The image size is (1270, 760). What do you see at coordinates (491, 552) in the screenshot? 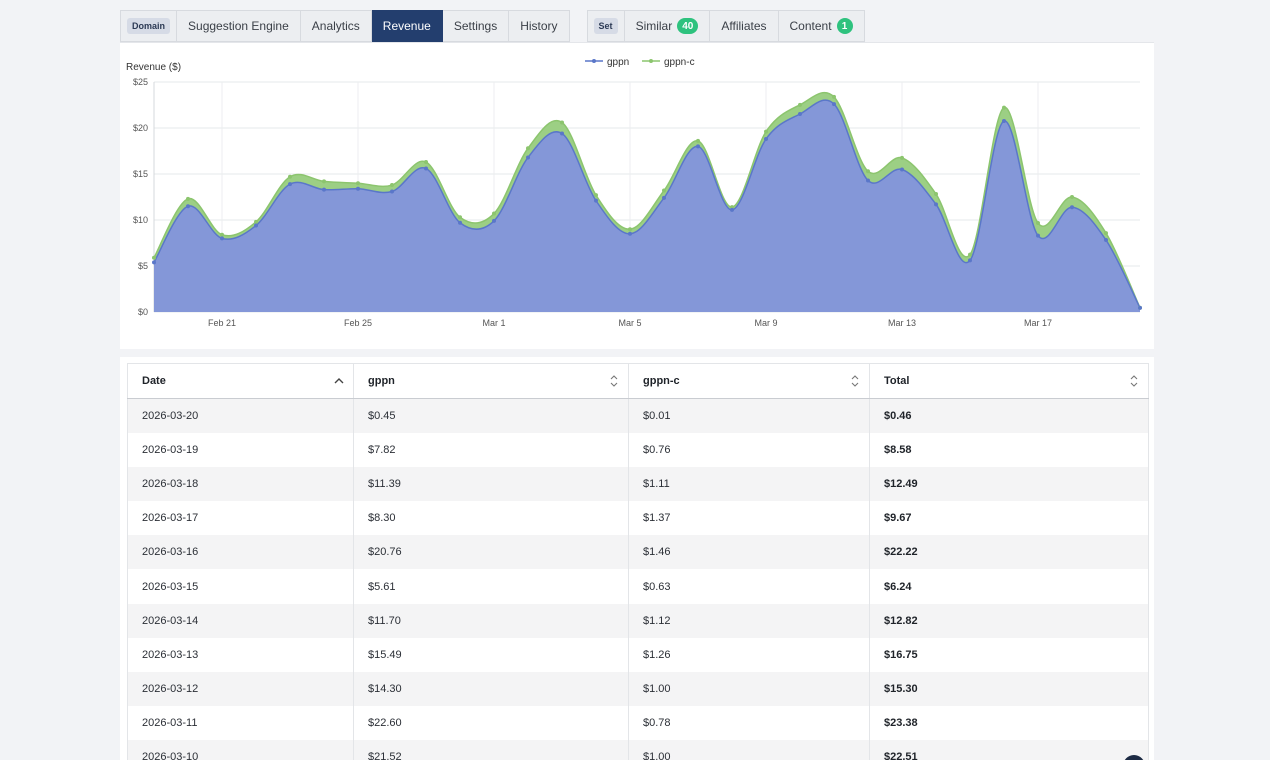
I see `gppn-cell: $20.76` at bounding box center [491, 552].